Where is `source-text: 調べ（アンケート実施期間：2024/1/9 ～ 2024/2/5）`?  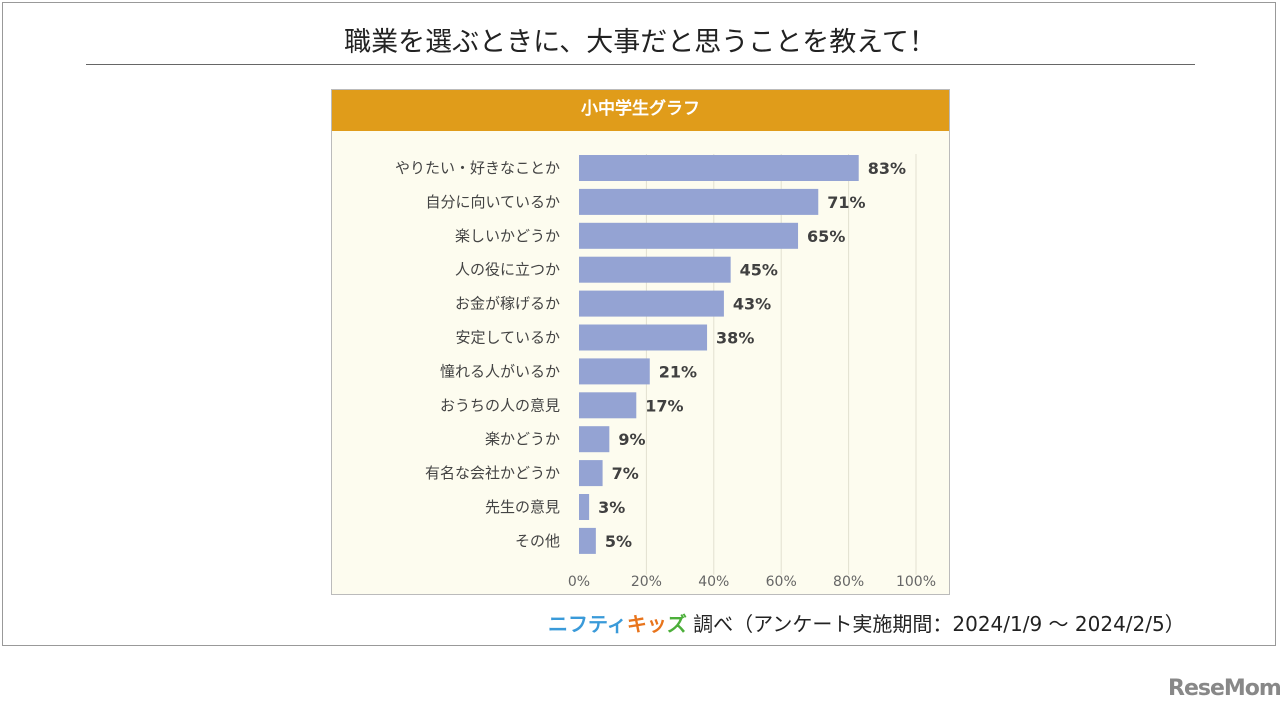
source-text: 調べ（アンケート実施期間：2024/1/9 ～ 2024/2/5） is located at coordinates (939, 624).